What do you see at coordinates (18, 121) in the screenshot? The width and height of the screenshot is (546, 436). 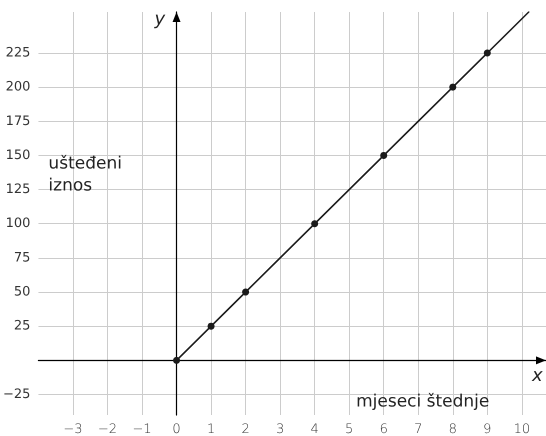 I see `y-tick-label: 175` at bounding box center [18, 121].